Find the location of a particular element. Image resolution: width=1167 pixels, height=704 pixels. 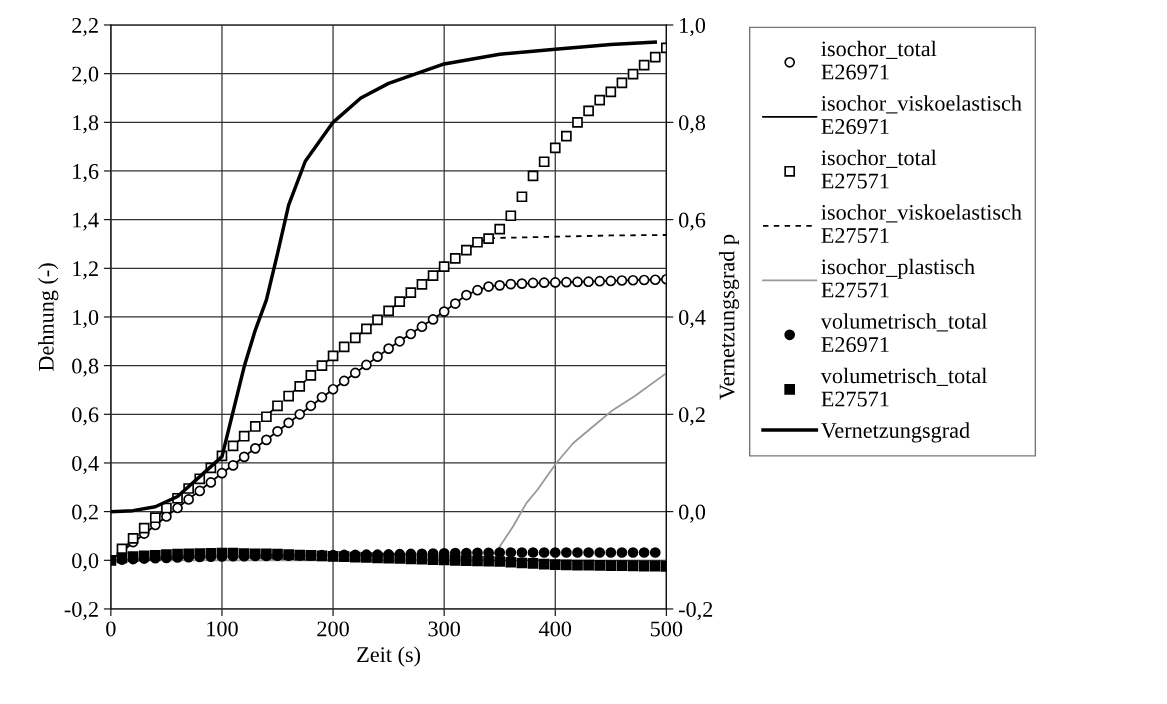

x-tick-label: 300 is located at coordinates (444, 629).